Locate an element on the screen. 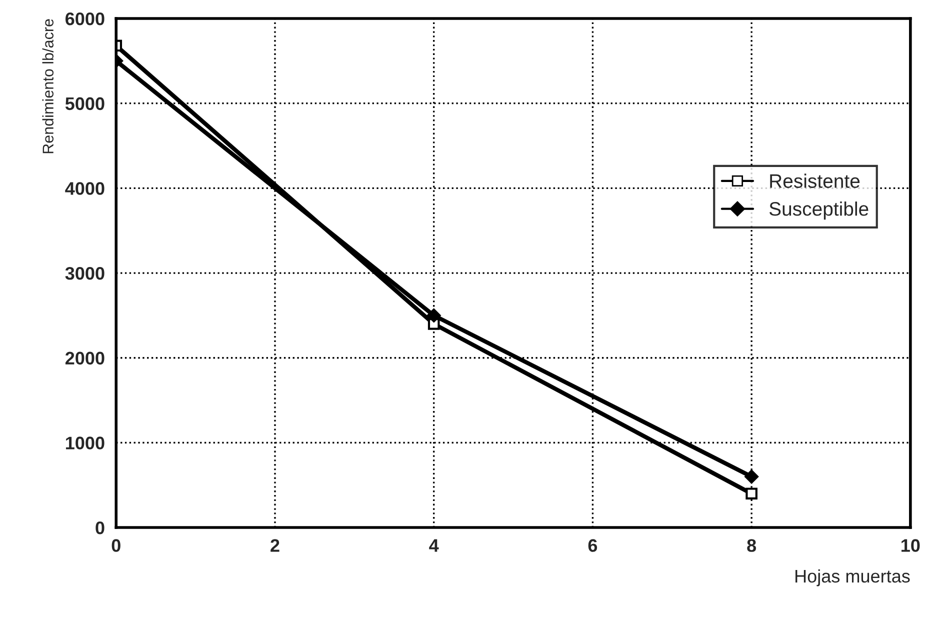  y-tick-label: 0 is located at coordinates (100, 527).